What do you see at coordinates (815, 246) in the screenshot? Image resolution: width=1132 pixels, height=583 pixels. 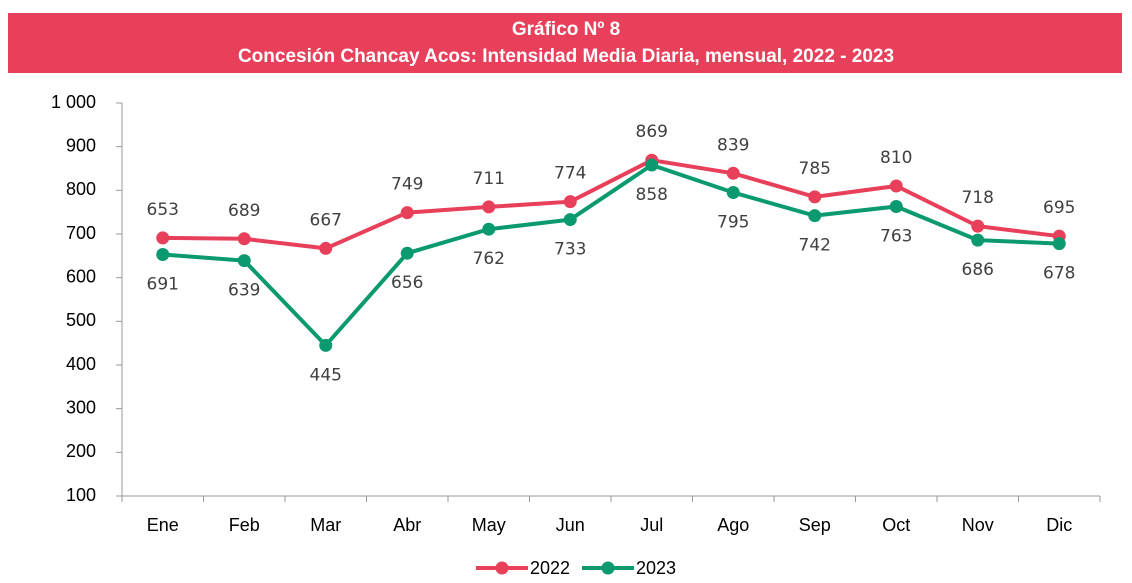 I see `data-label: 742` at bounding box center [815, 246].